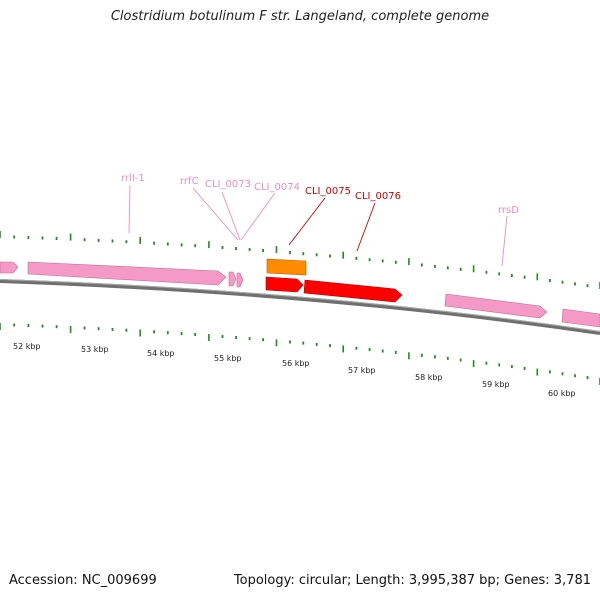 Image resolution: width=600 pixels, height=600 pixels. Describe the element at coordinates (232, 279) in the screenshot. I see `rna-feature-rrfC` at that location.